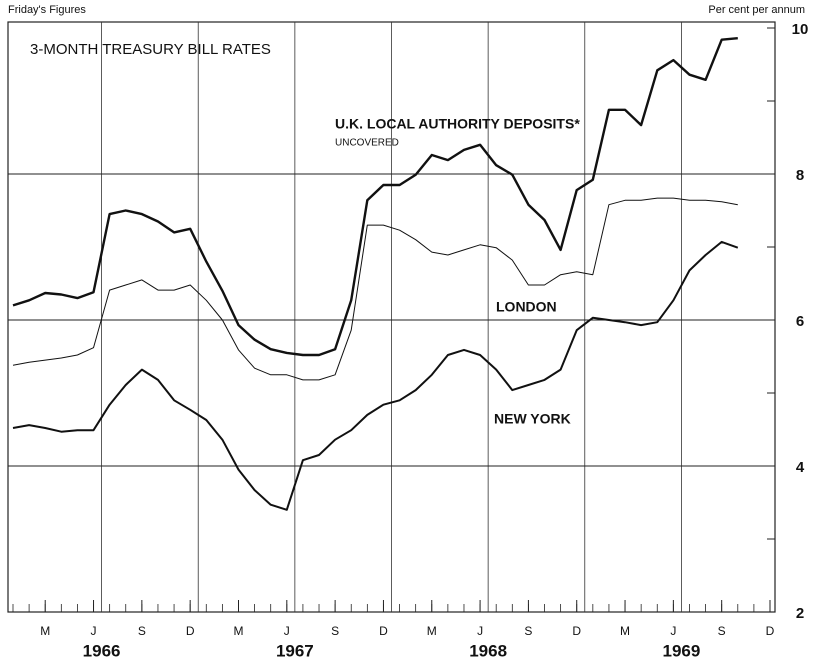 This screenshot has width=813, height=660. Describe the element at coordinates (800, 29) in the screenshot. I see `y-tick-label: 10` at that location.